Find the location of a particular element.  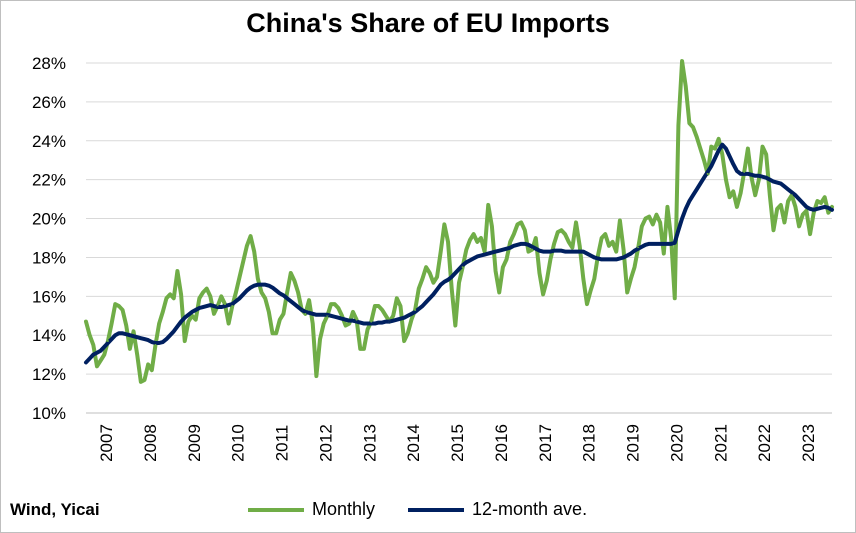

x-tick-label: 2010 is located at coordinates (238, 443).